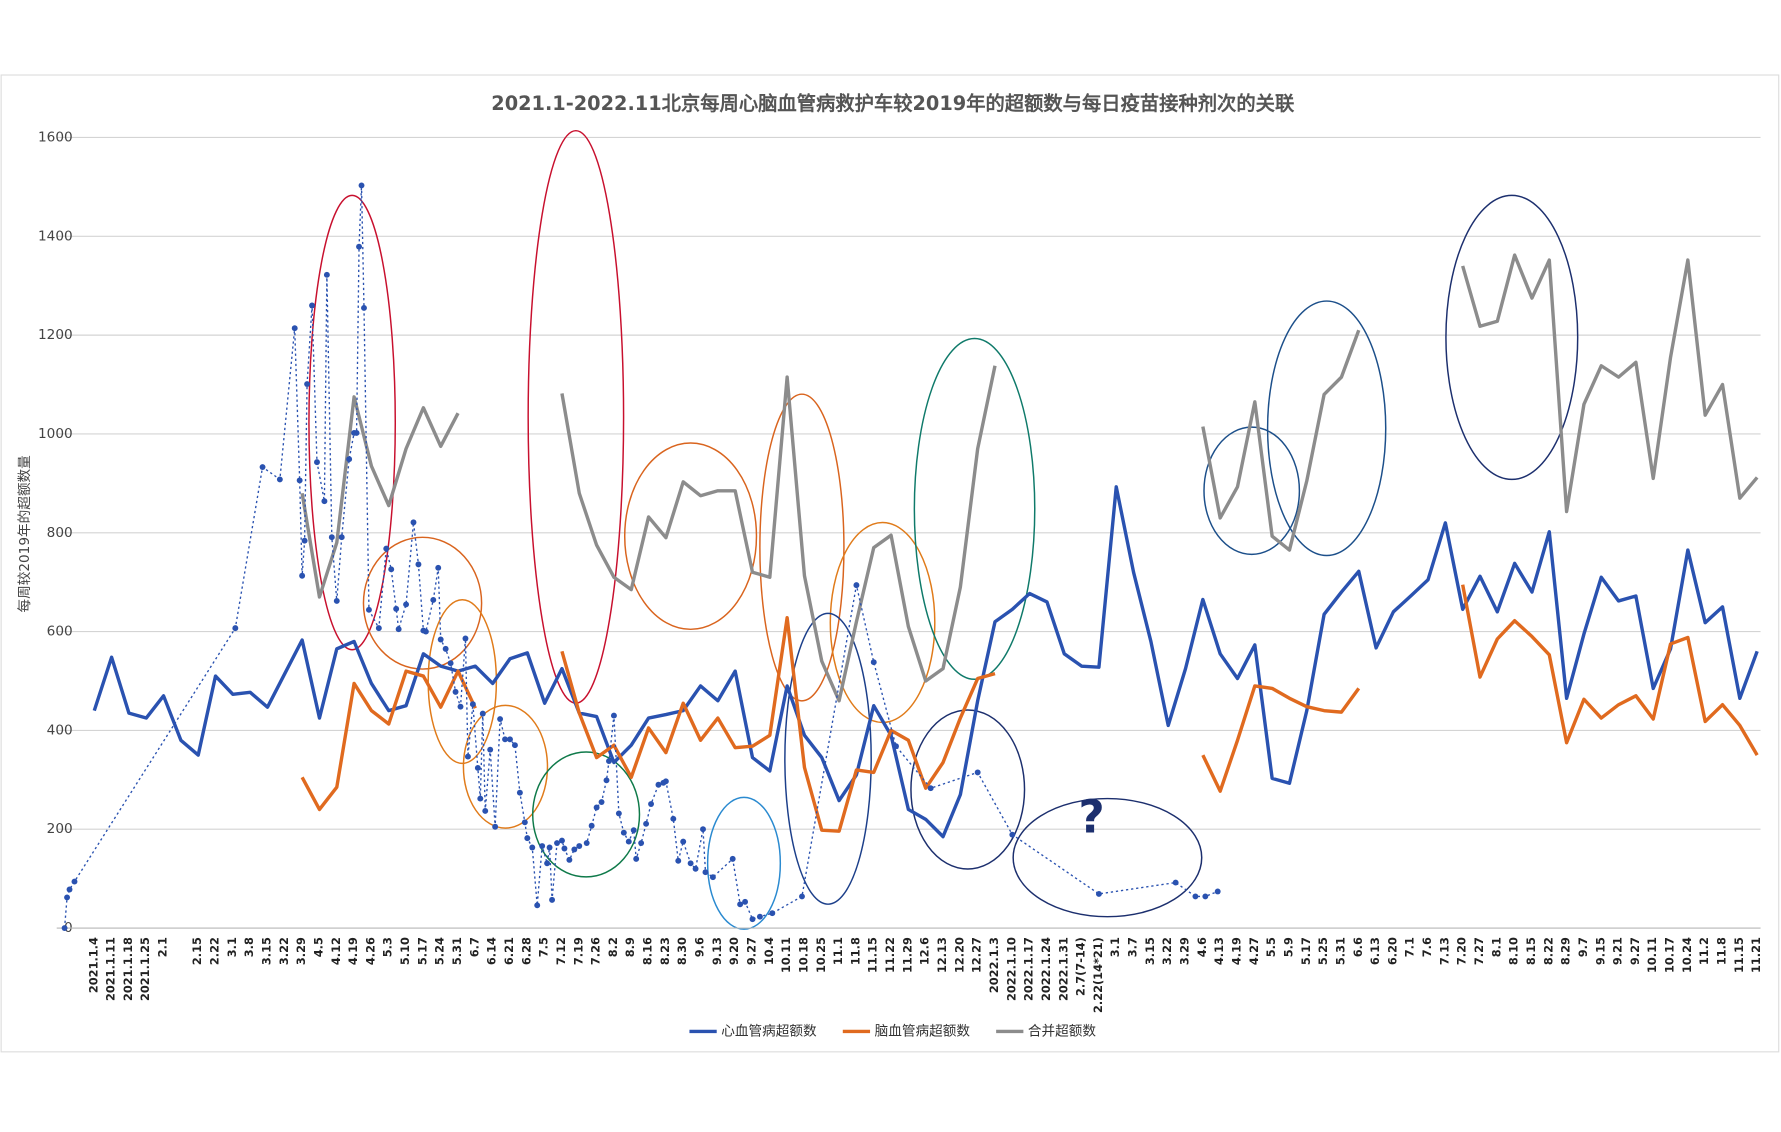 The height and width of the screenshot is (1132, 1781). I want to click on x-tick-label: 2021.1.11, so click(111, 969).